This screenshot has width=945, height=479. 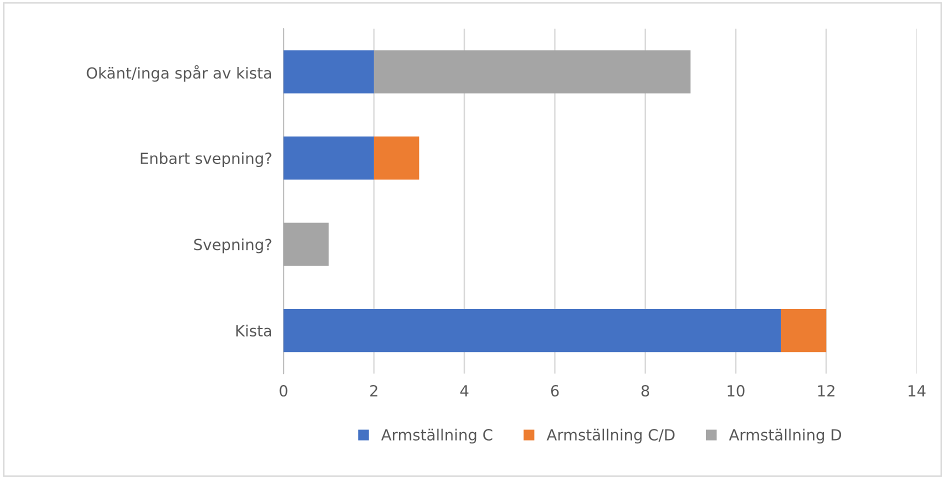 What do you see at coordinates (555, 391) in the screenshot?
I see `x-tick-label: 6` at bounding box center [555, 391].